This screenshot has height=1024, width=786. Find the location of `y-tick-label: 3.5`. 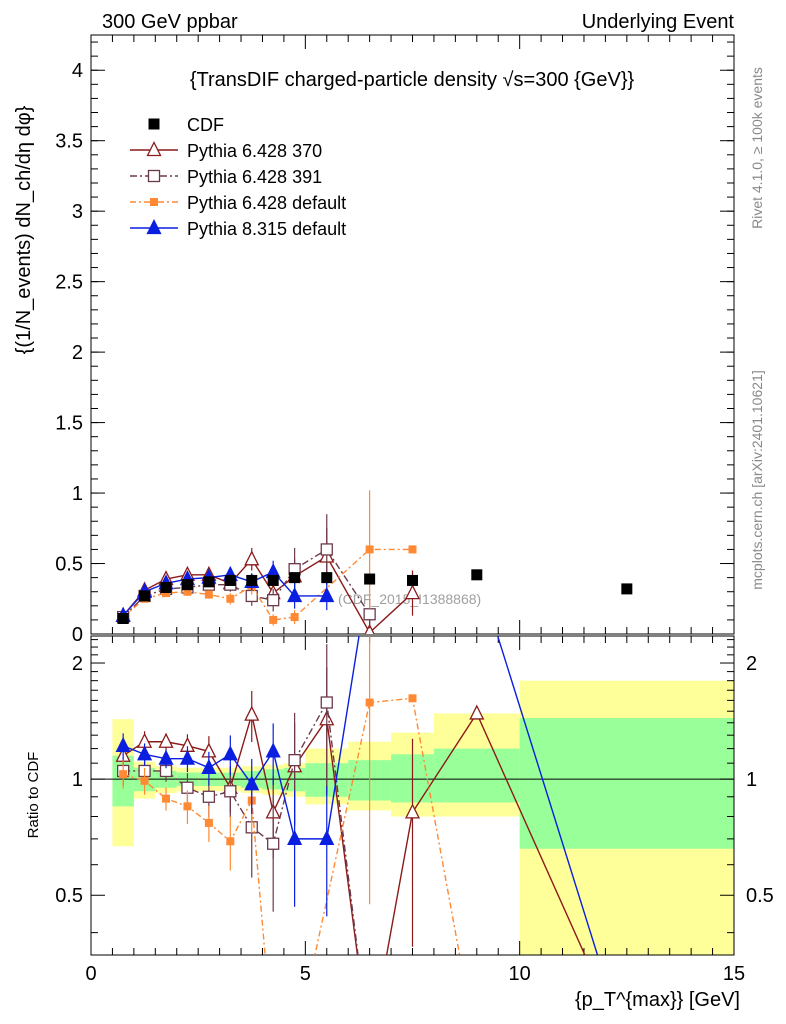

y-tick-label: 3.5 is located at coordinates (69, 142).